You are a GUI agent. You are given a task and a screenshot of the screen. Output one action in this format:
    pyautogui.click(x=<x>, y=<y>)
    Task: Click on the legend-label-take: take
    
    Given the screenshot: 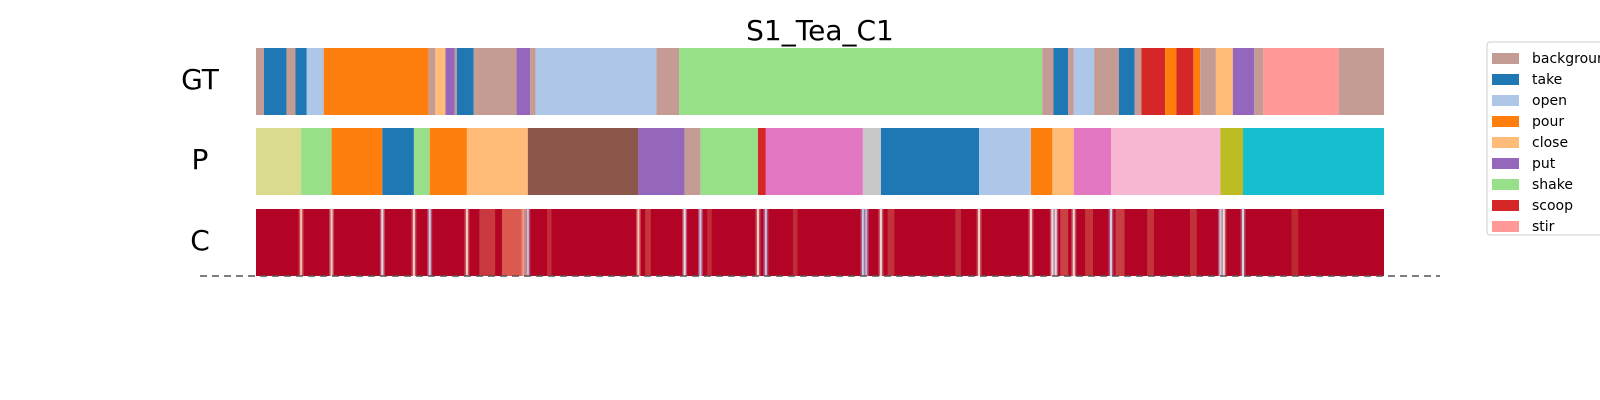 What is the action you would take?
    pyautogui.click(x=1547, y=80)
    